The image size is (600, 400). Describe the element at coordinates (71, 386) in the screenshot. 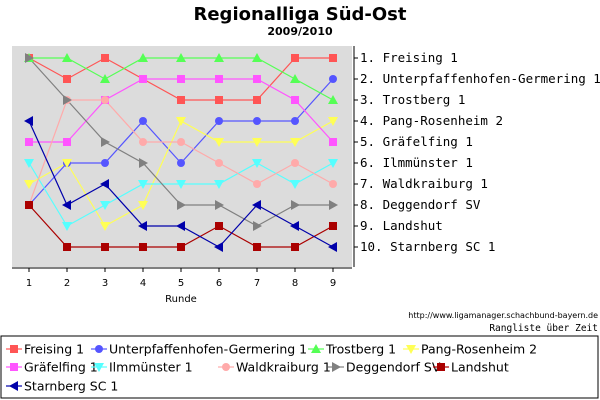

I see `legend-label: Starnberg SC 1` at that location.